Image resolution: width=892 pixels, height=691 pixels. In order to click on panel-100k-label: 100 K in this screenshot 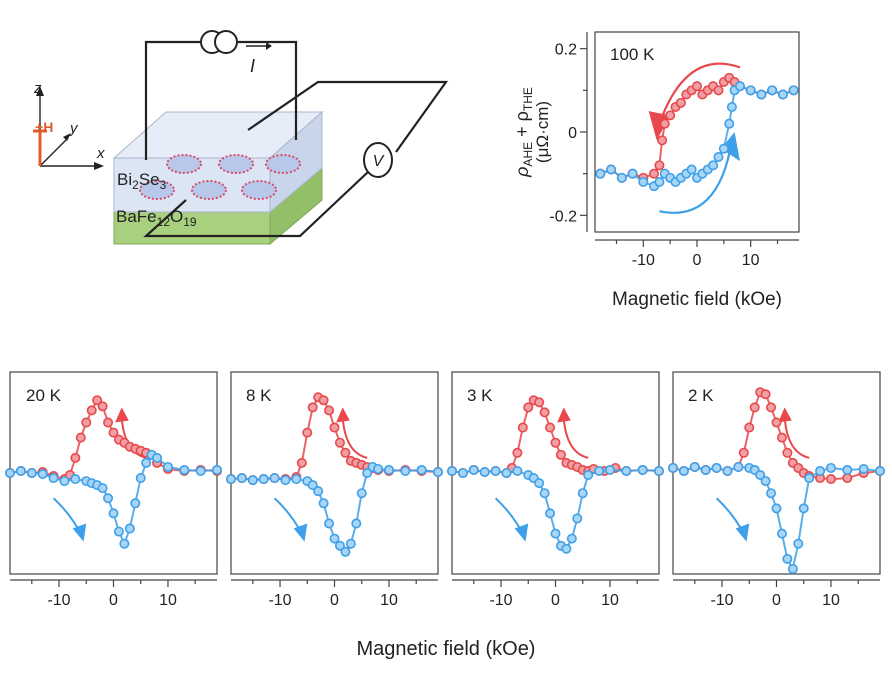, I will do `click(632, 54)`.